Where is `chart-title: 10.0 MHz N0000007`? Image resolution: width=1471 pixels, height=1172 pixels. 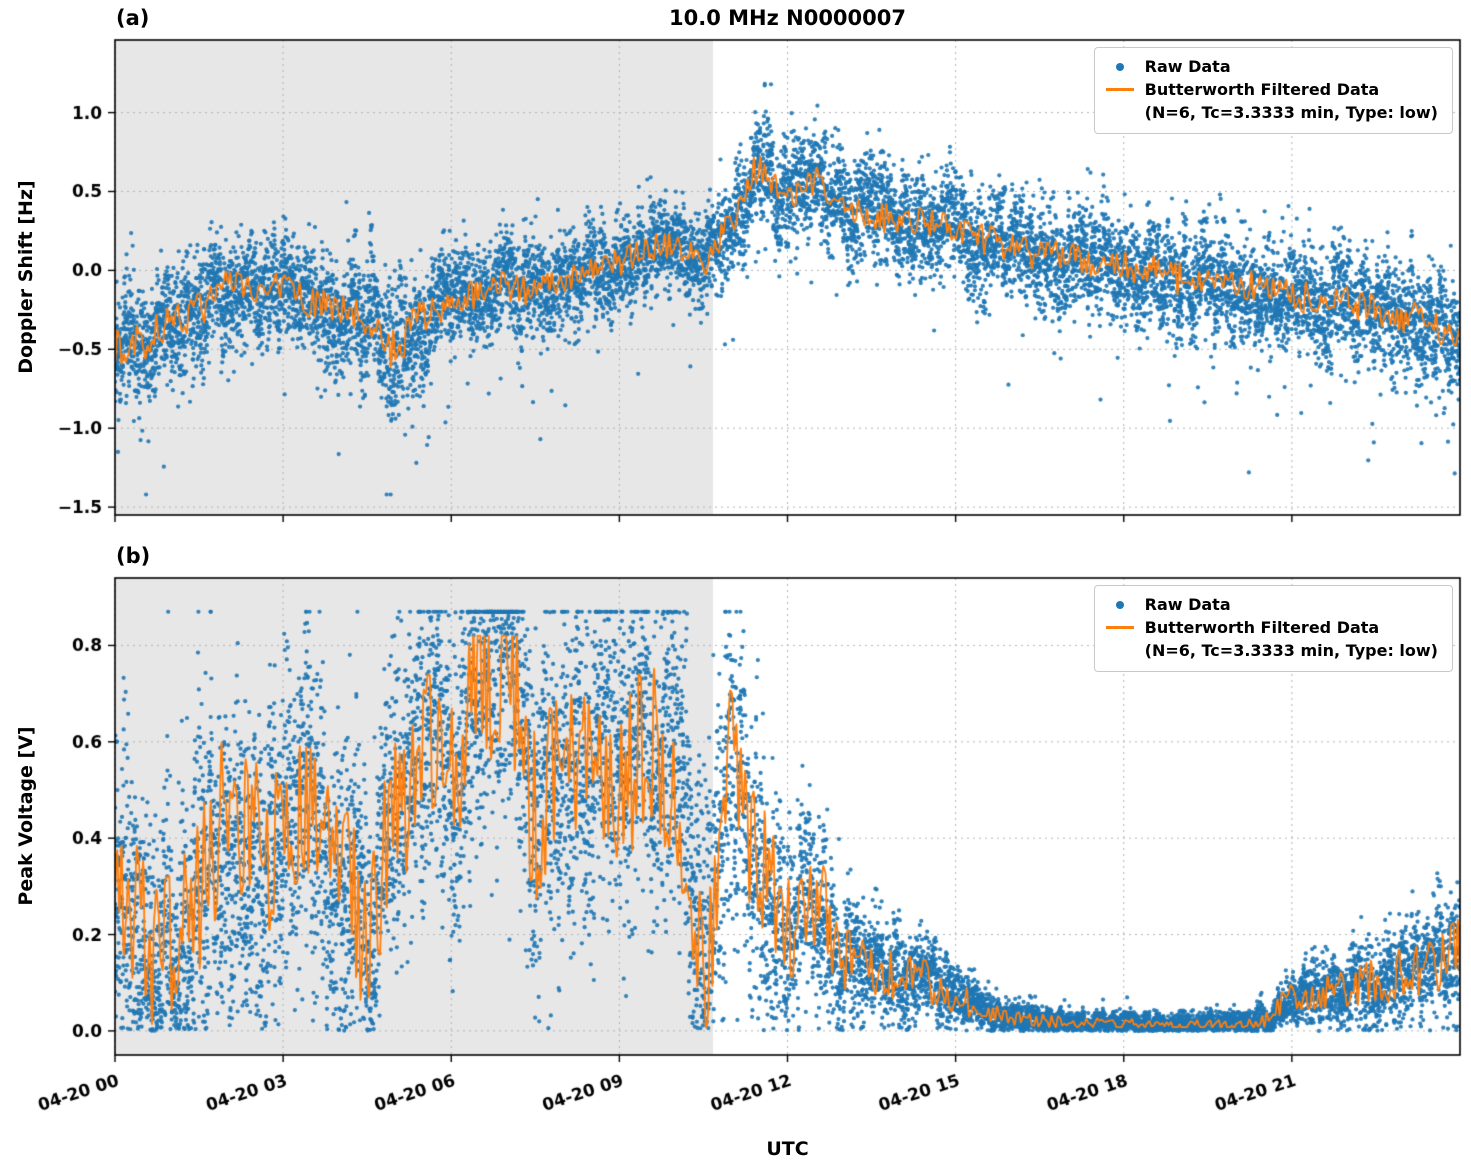 chart-title: 10.0 MHz N0000007 is located at coordinates (787, 18).